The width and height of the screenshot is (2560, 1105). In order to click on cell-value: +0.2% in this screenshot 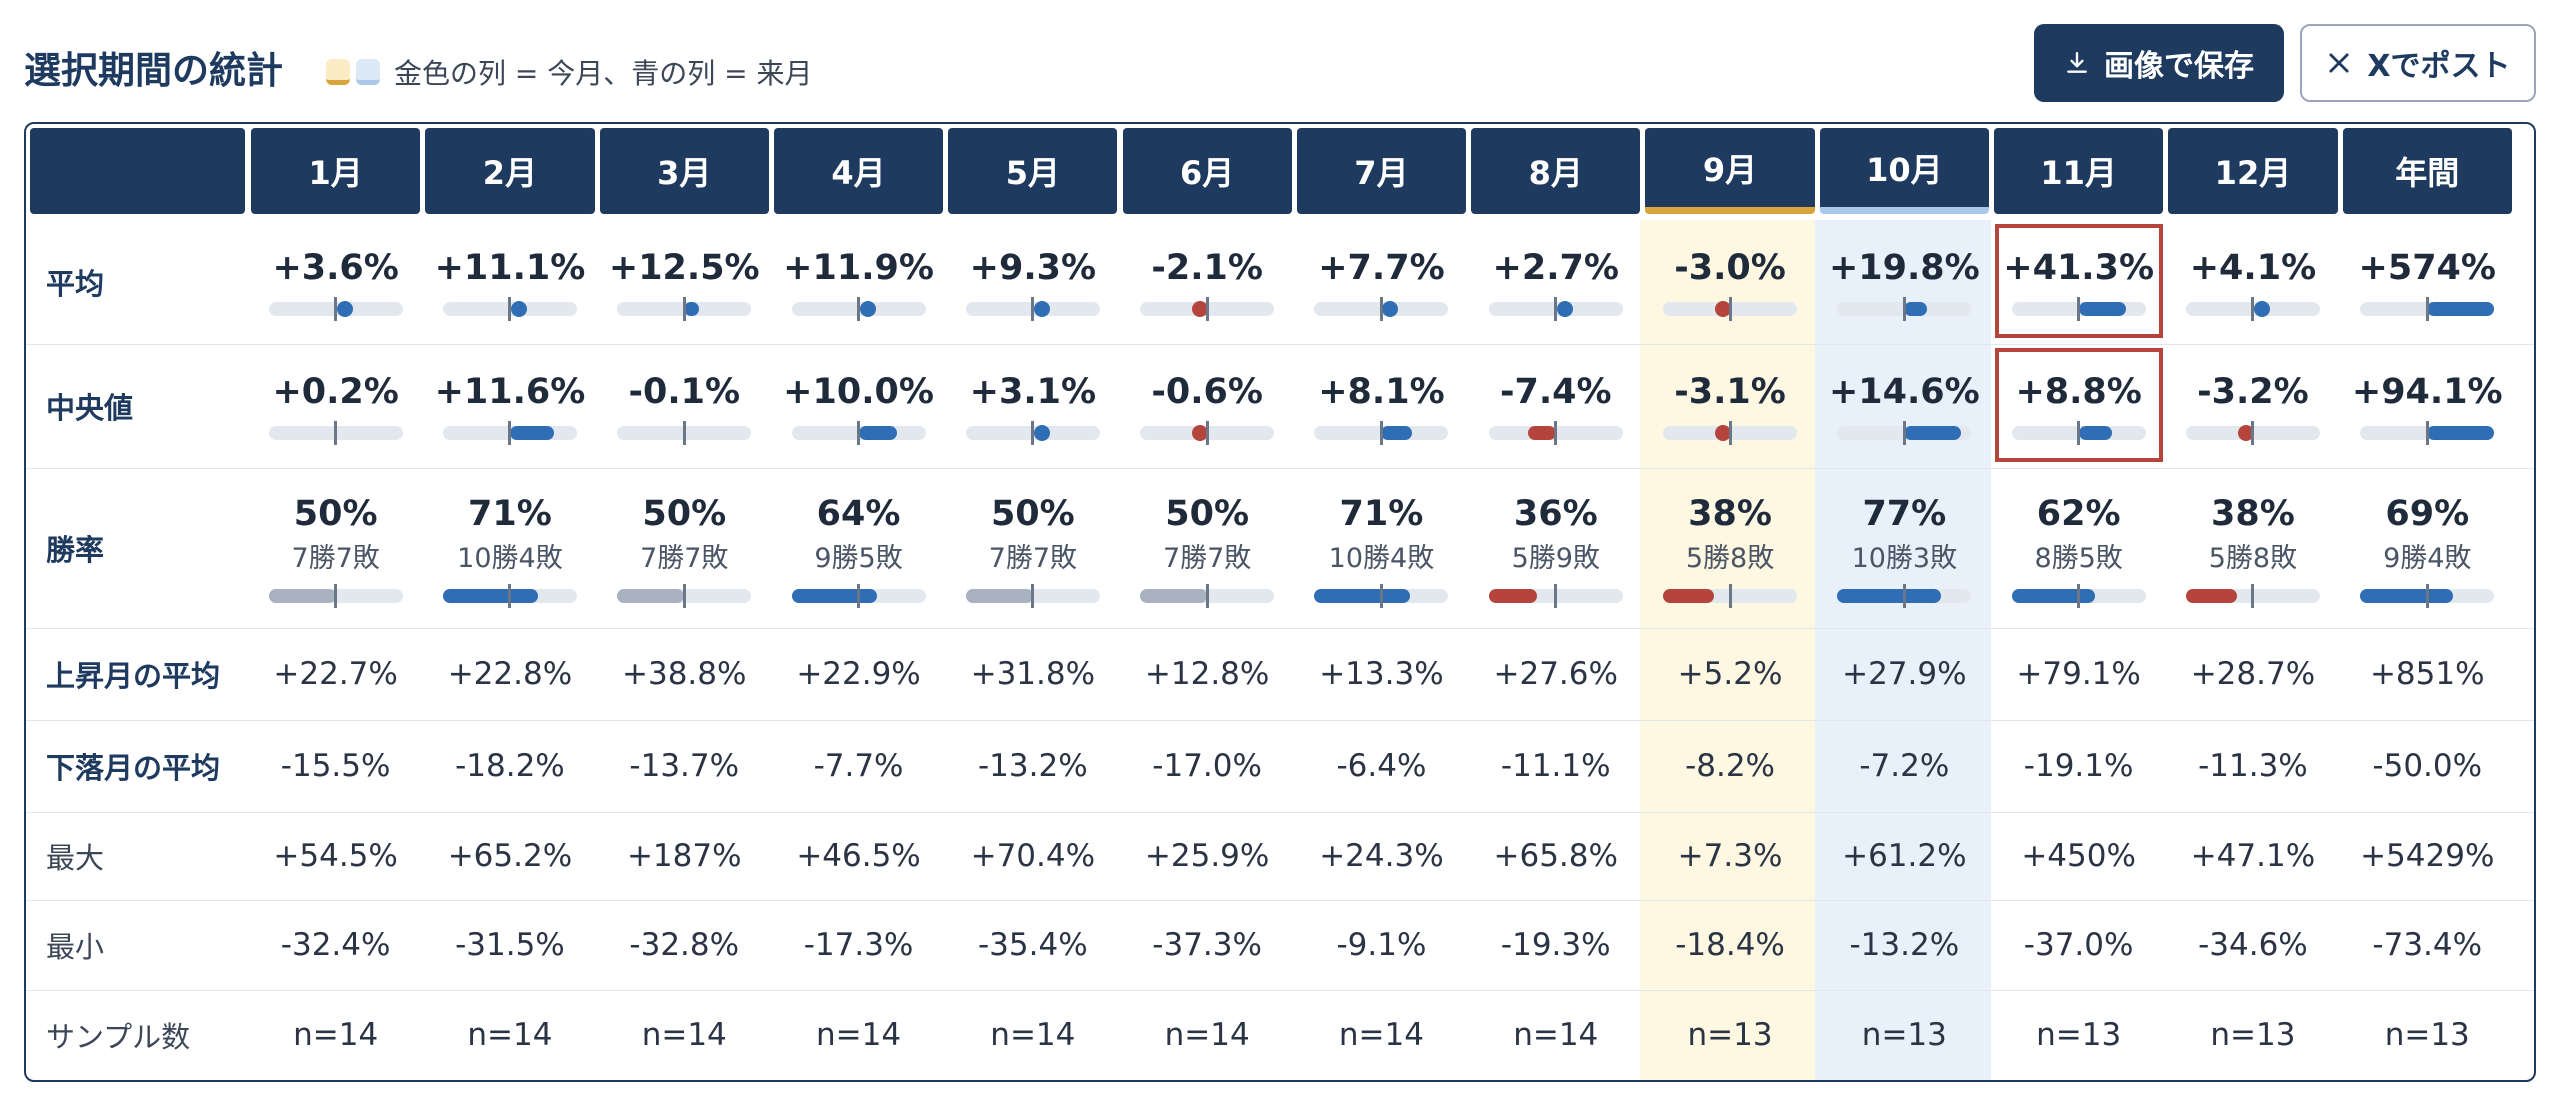, I will do `click(335, 392)`.